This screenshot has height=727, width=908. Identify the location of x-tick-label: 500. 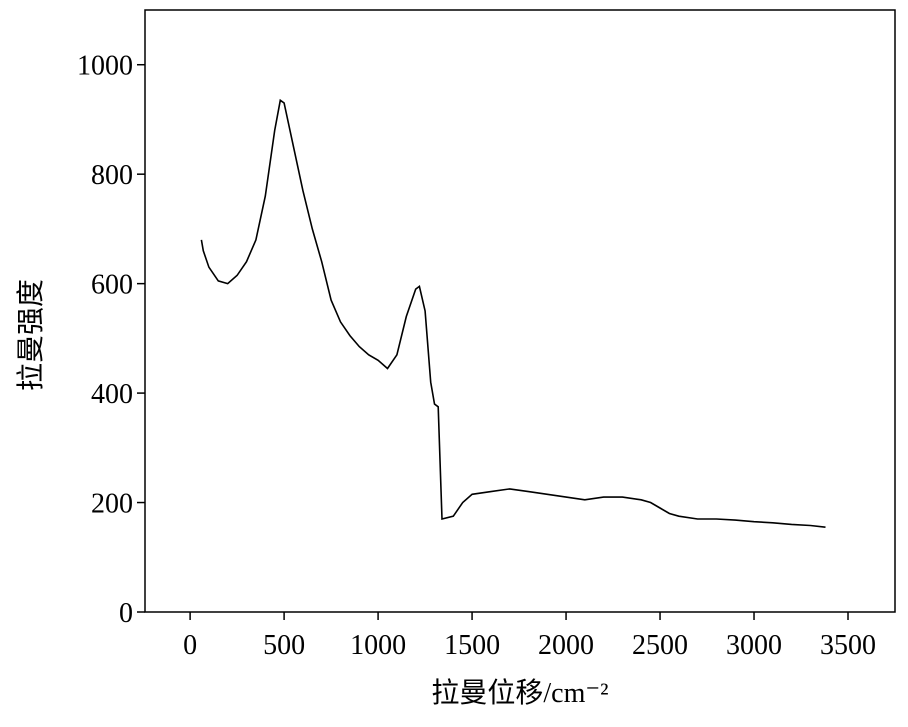
(284, 645).